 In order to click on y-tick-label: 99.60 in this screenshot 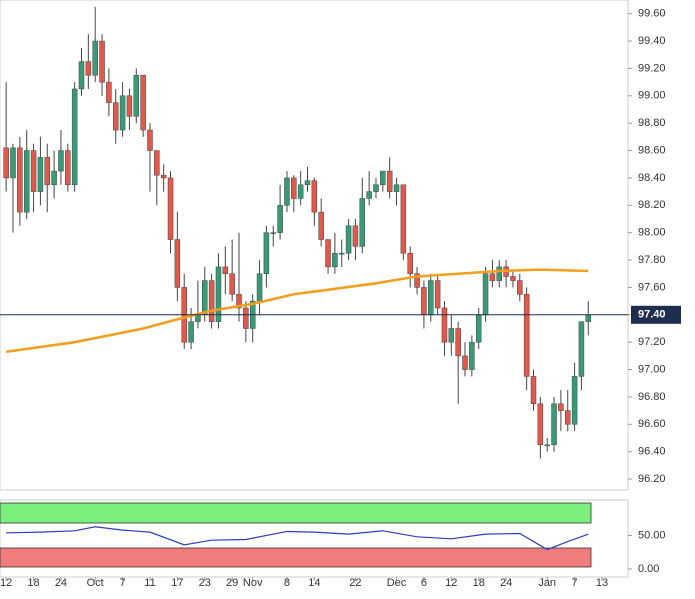, I will do `click(652, 14)`.